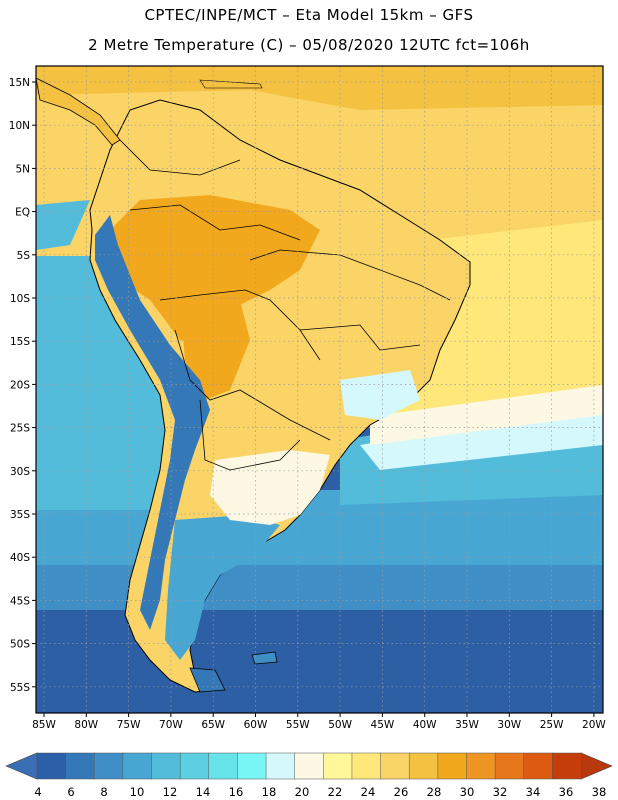  What do you see at coordinates (86, 725) in the screenshot?
I see `lon-tick-label: 80W` at bounding box center [86, 725].